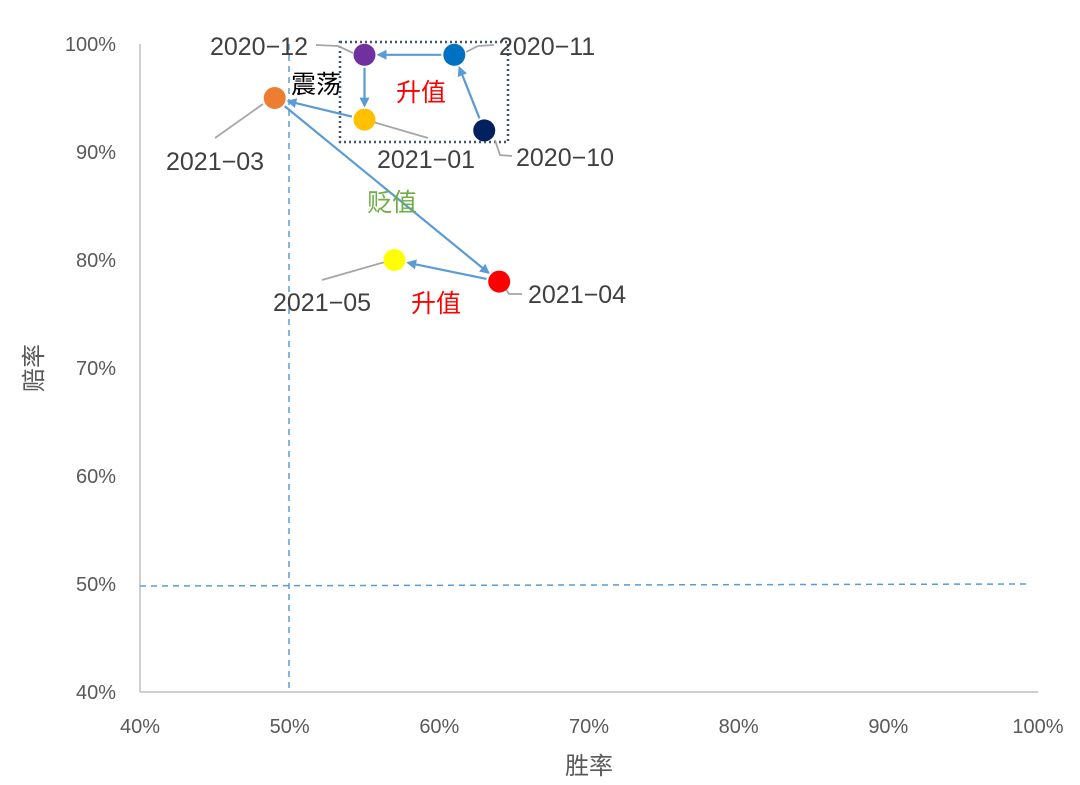  Describe the element at coordinates (392, 202) in the screenshot. I see `annotation-depreciation: 贬值` at that location.